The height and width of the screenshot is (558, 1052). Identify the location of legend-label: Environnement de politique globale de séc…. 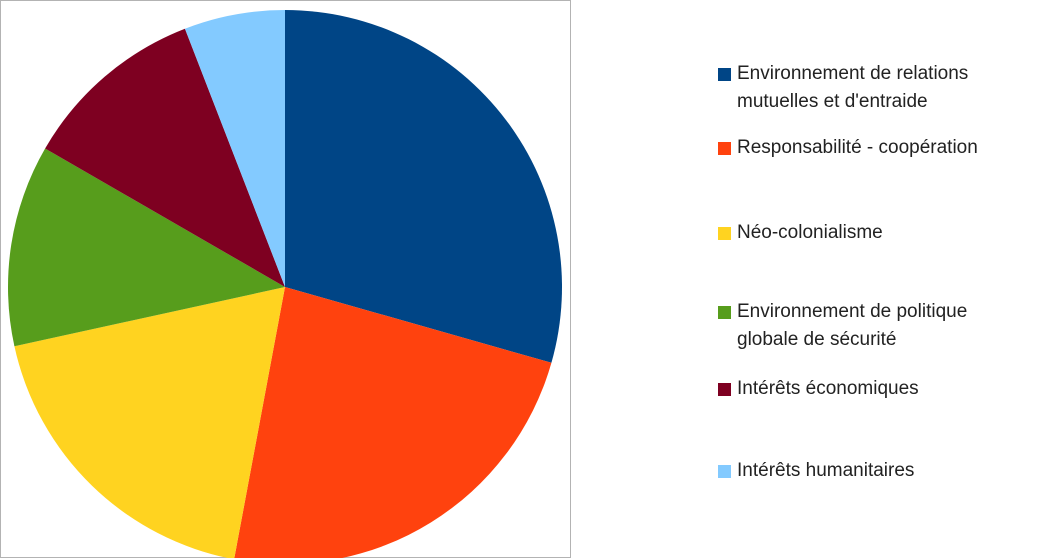
(852, 325).